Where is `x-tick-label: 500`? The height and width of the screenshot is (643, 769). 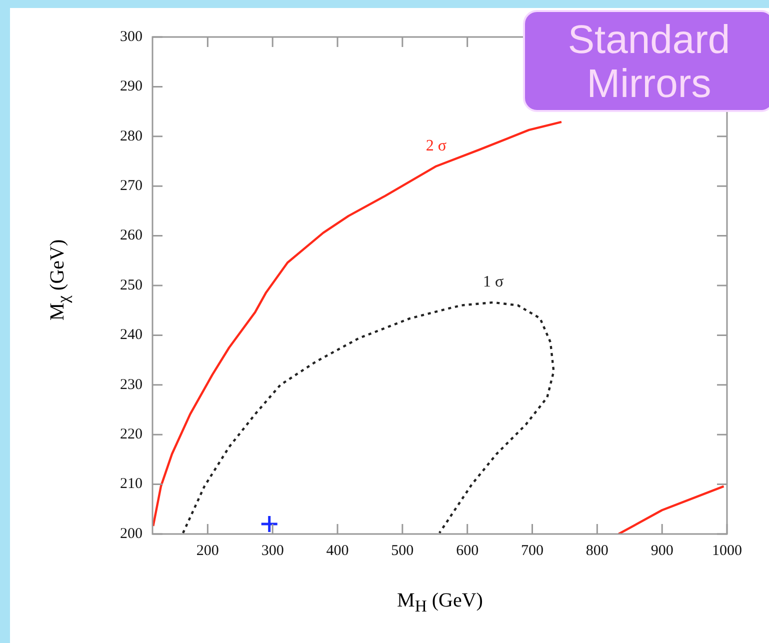
x-tick-label: 500 is located at coordinates (402, 550).